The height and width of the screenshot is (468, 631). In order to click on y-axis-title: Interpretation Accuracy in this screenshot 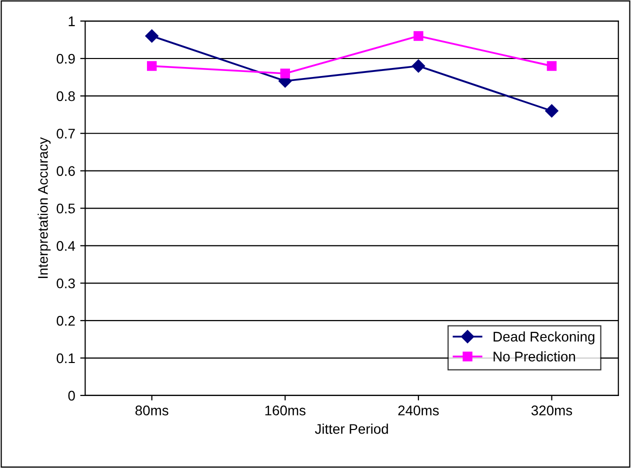, I will do `click(44, 207)`.